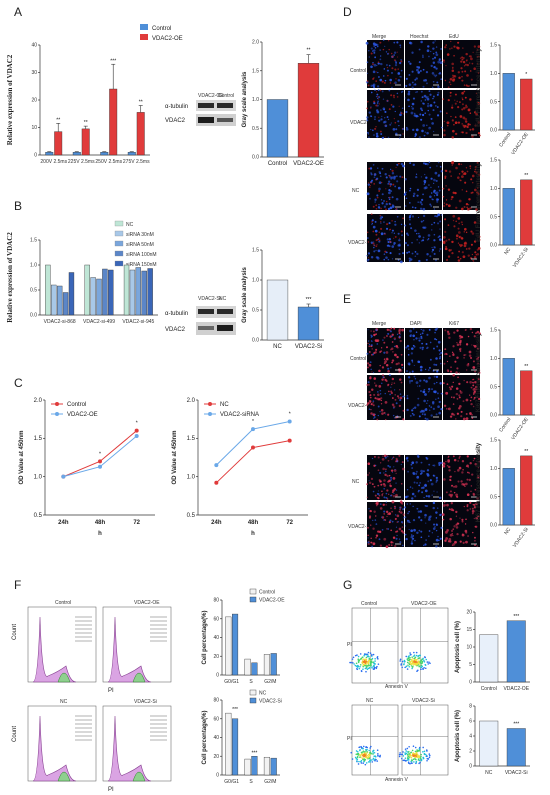 This screenshot has height=795, width=550. Describe the element at coordinates (272, 601) in the screenshot. I see `F_top-legend-label-1: VDAC2-OE` at that location.